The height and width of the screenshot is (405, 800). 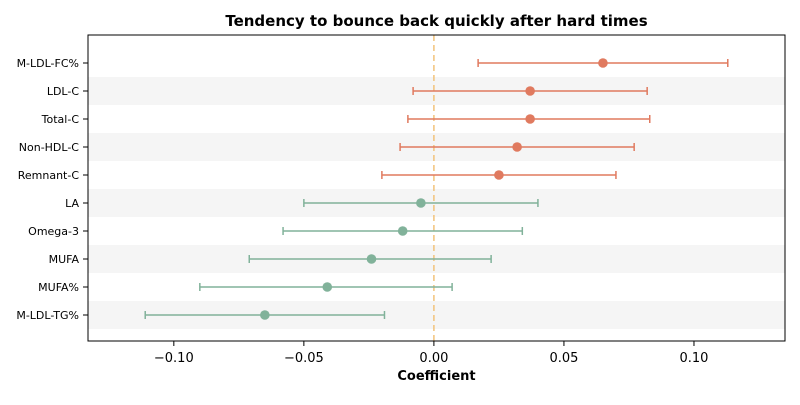 What do you see at coordinates (48, 63) in the screenshot?
I see `y-tick-label: M-LDL-FC%` at bounding box center [48, 63].